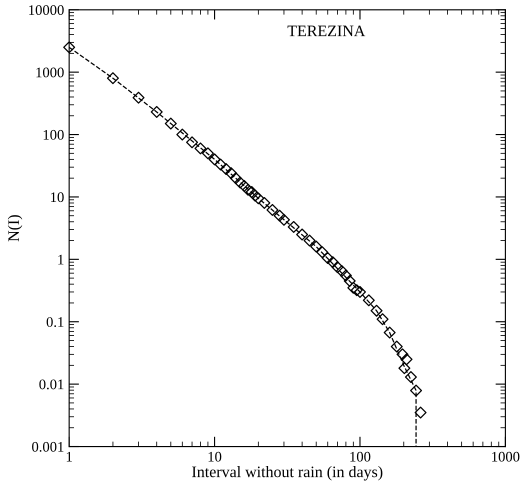 The image size is (532, 488). I want to click on y-tick-label: 0.01, so click(51, 384).